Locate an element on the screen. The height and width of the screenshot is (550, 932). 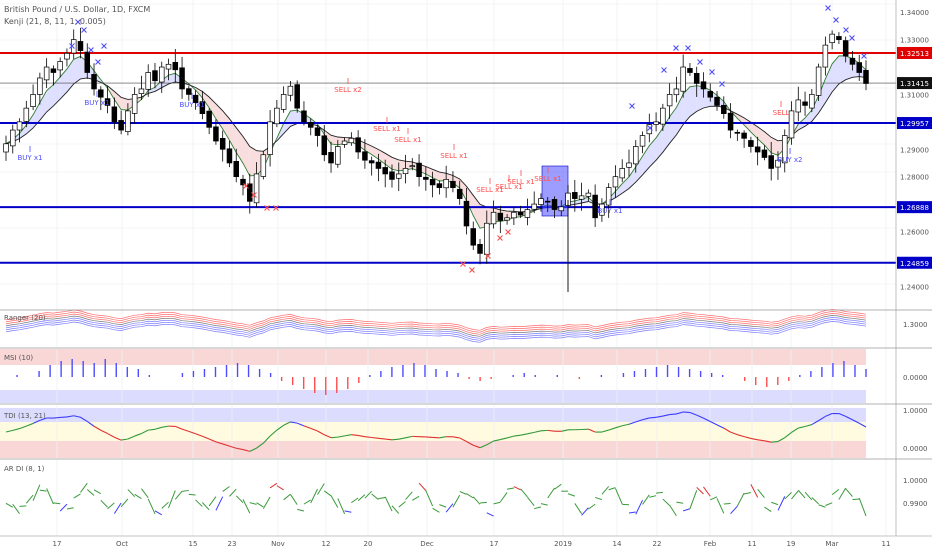
ranger-indicator is located at coordinates (436, 326).